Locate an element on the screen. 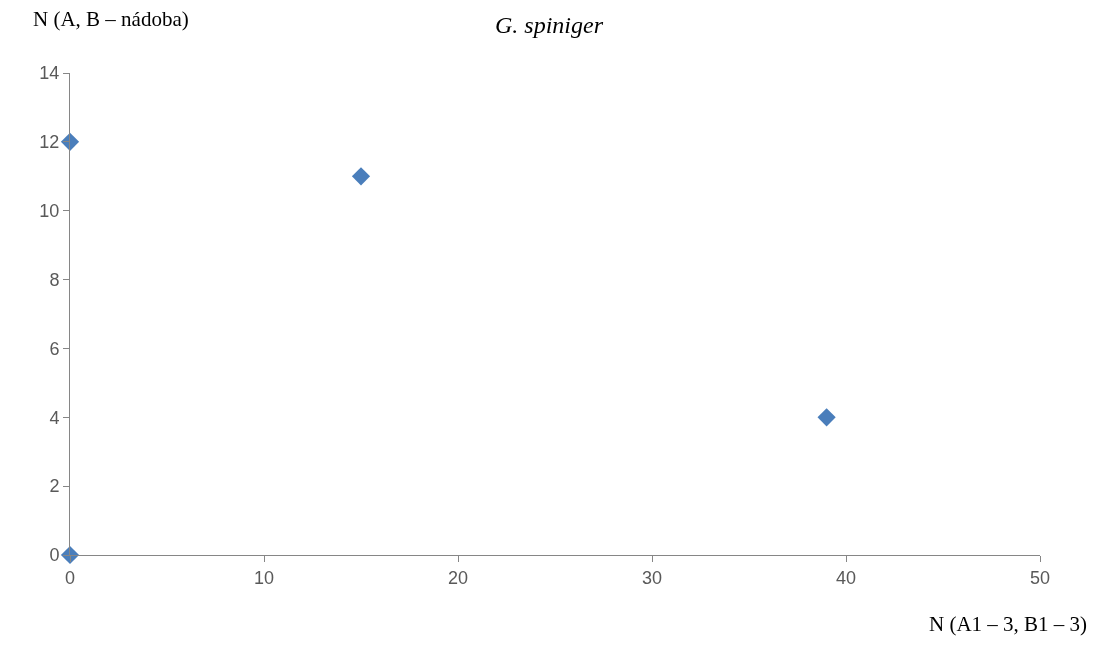 Image resolution: width=1098 pixels, height=657 pixels. y-tick-label: 14 is located at coordinates (49, 73).